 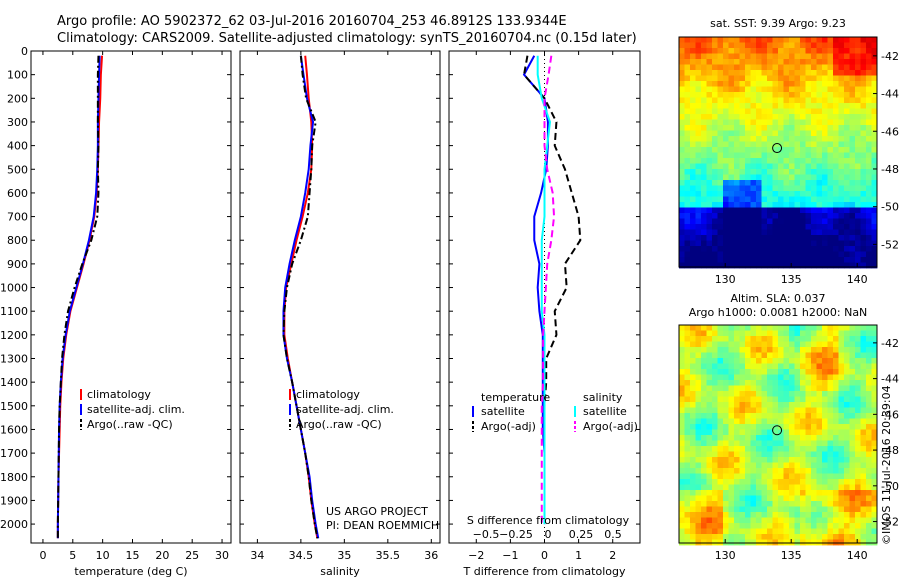 I want to click on temperature-xtick-label: 20, so click(x=162, y=555).